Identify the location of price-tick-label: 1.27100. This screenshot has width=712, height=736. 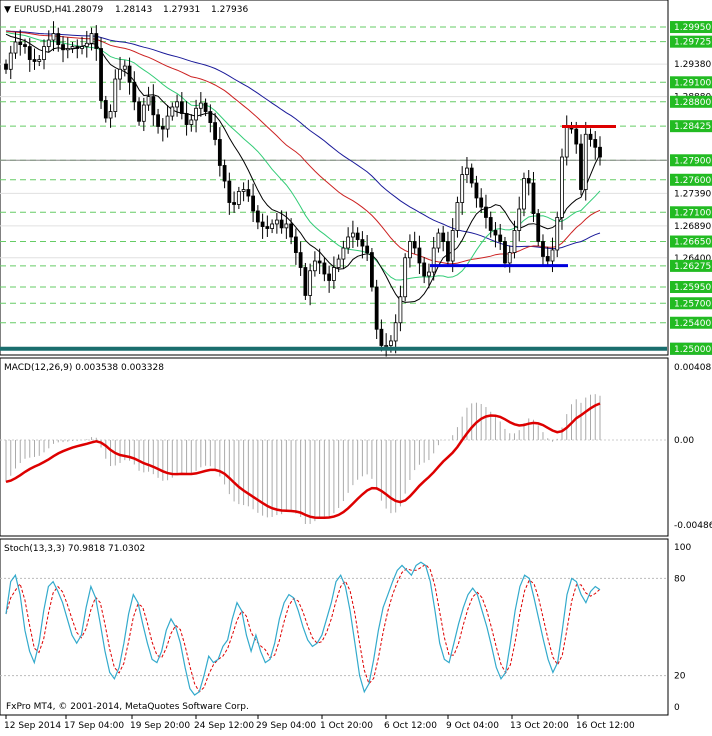
(692, 213).